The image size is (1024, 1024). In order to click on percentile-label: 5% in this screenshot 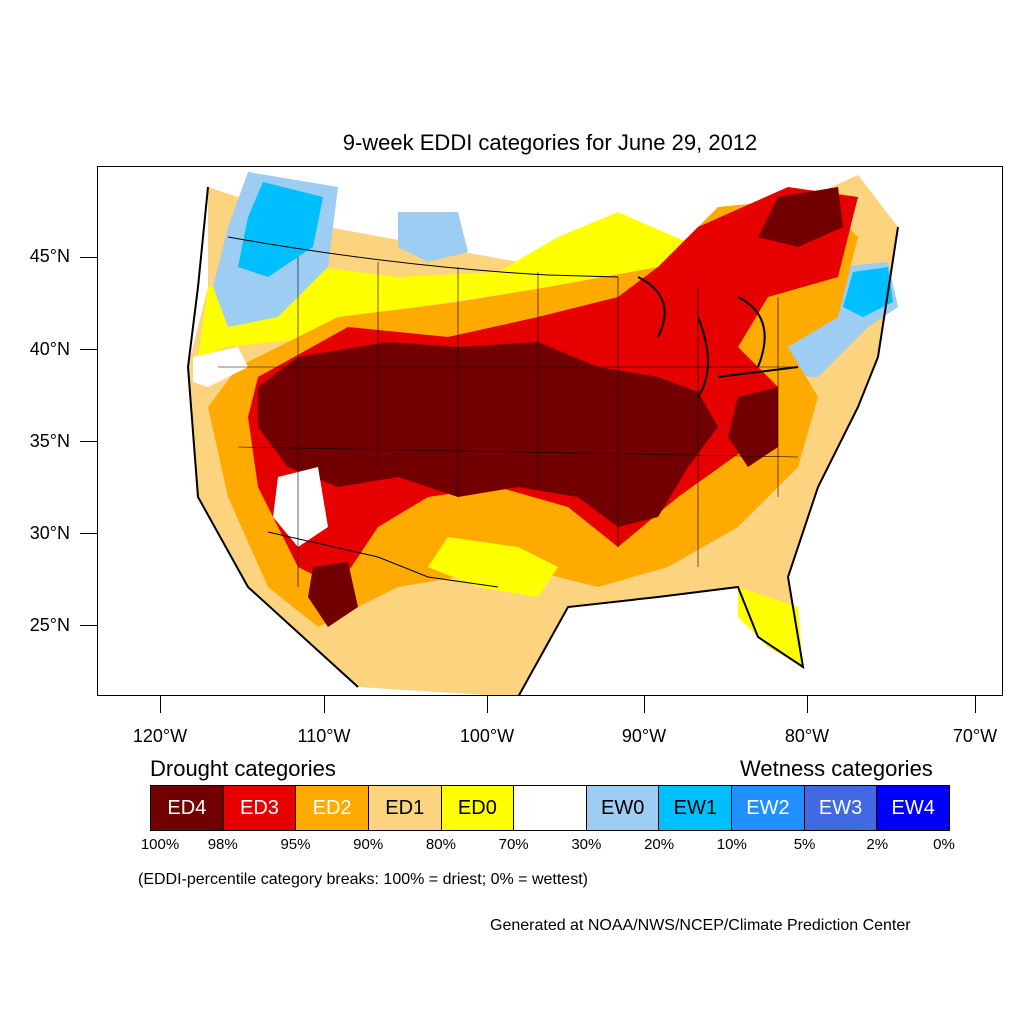, I will do `click(804, 844)`.